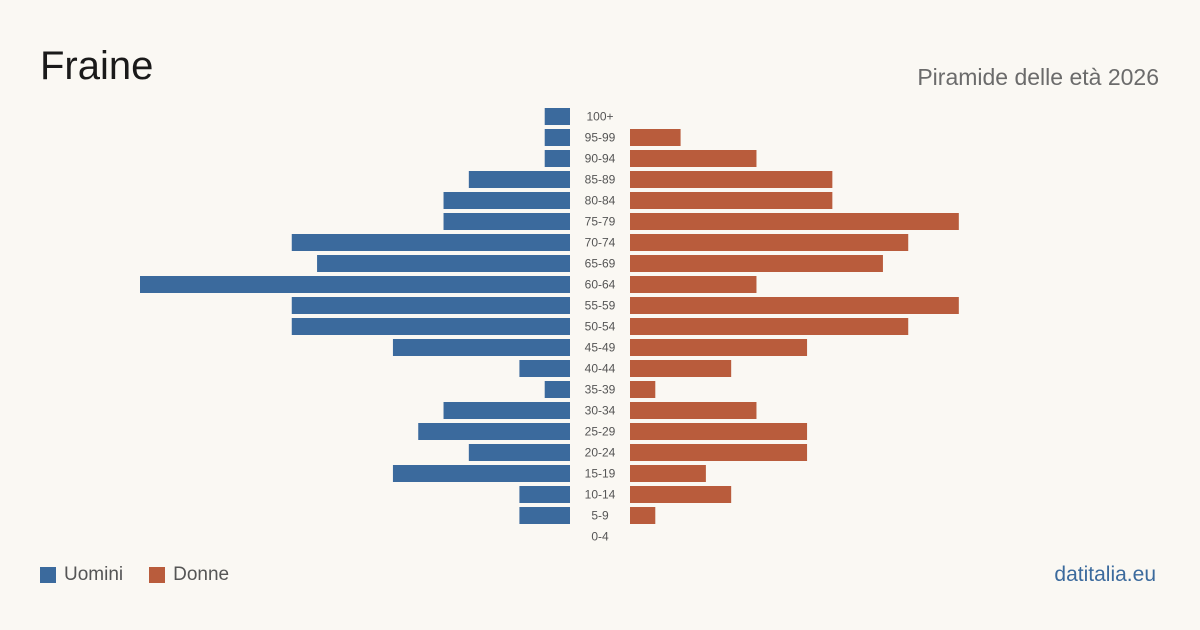  What do you see at coordinates (1105, 574) in the screenshot?
I see `brand-link: datitalia.eu` at bounding box center [1105, 574].